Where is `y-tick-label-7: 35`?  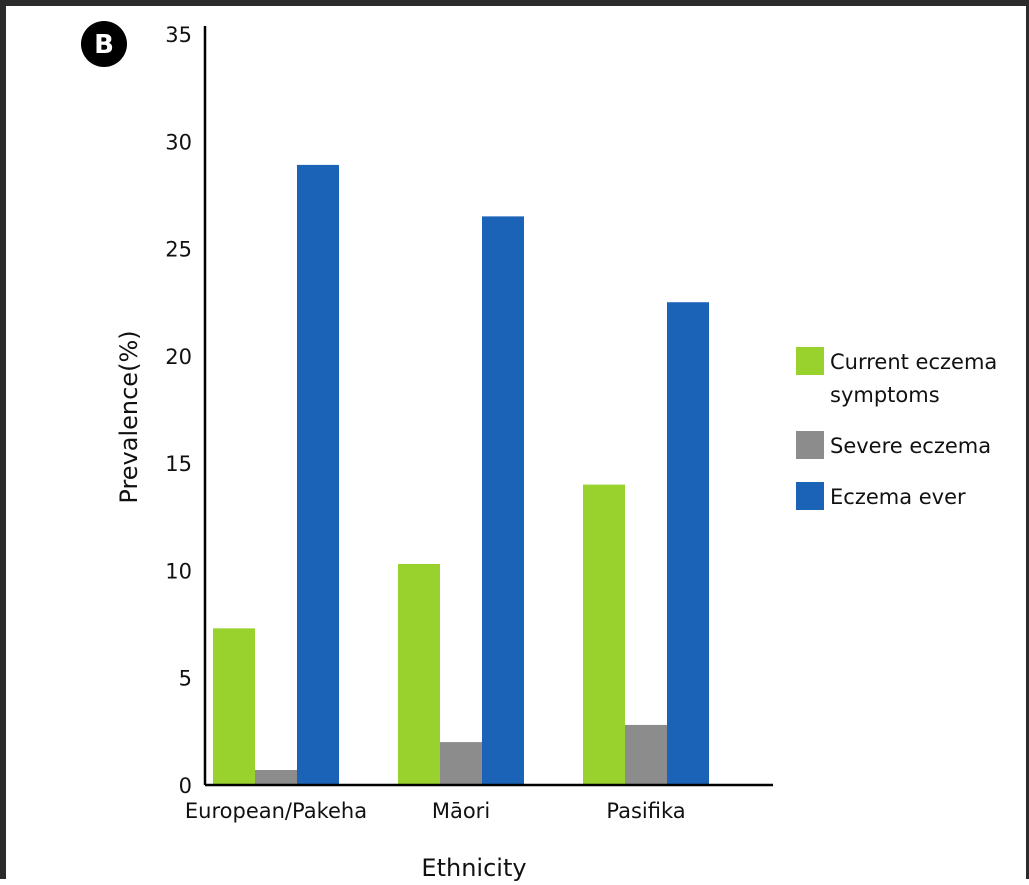 y-tick-label-7: 35 is located at coordinates (178, 35).